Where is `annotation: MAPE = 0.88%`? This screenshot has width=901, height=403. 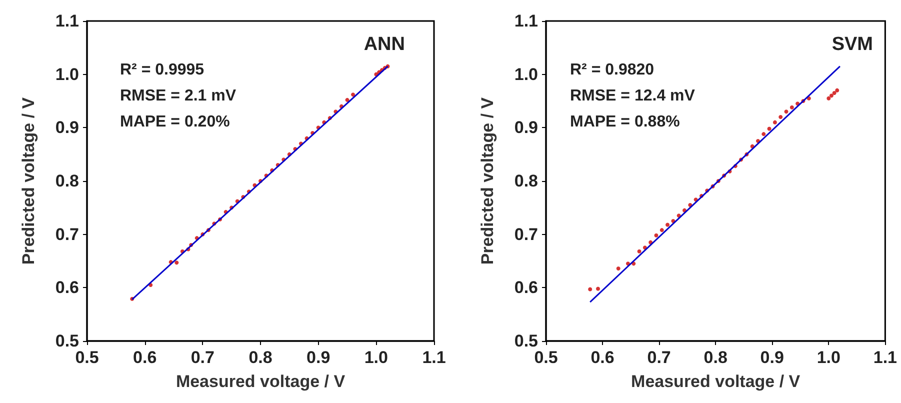
annotation: MAPE = 0.88% is located at coordinates (625, 122).